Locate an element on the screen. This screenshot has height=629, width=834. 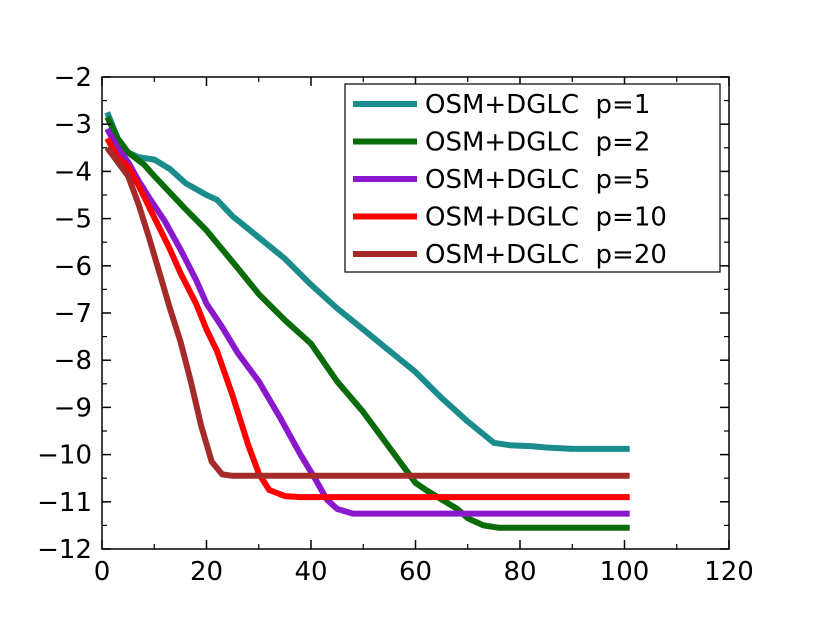
x-tick-label: 0 is located at coordinates (102, 572).